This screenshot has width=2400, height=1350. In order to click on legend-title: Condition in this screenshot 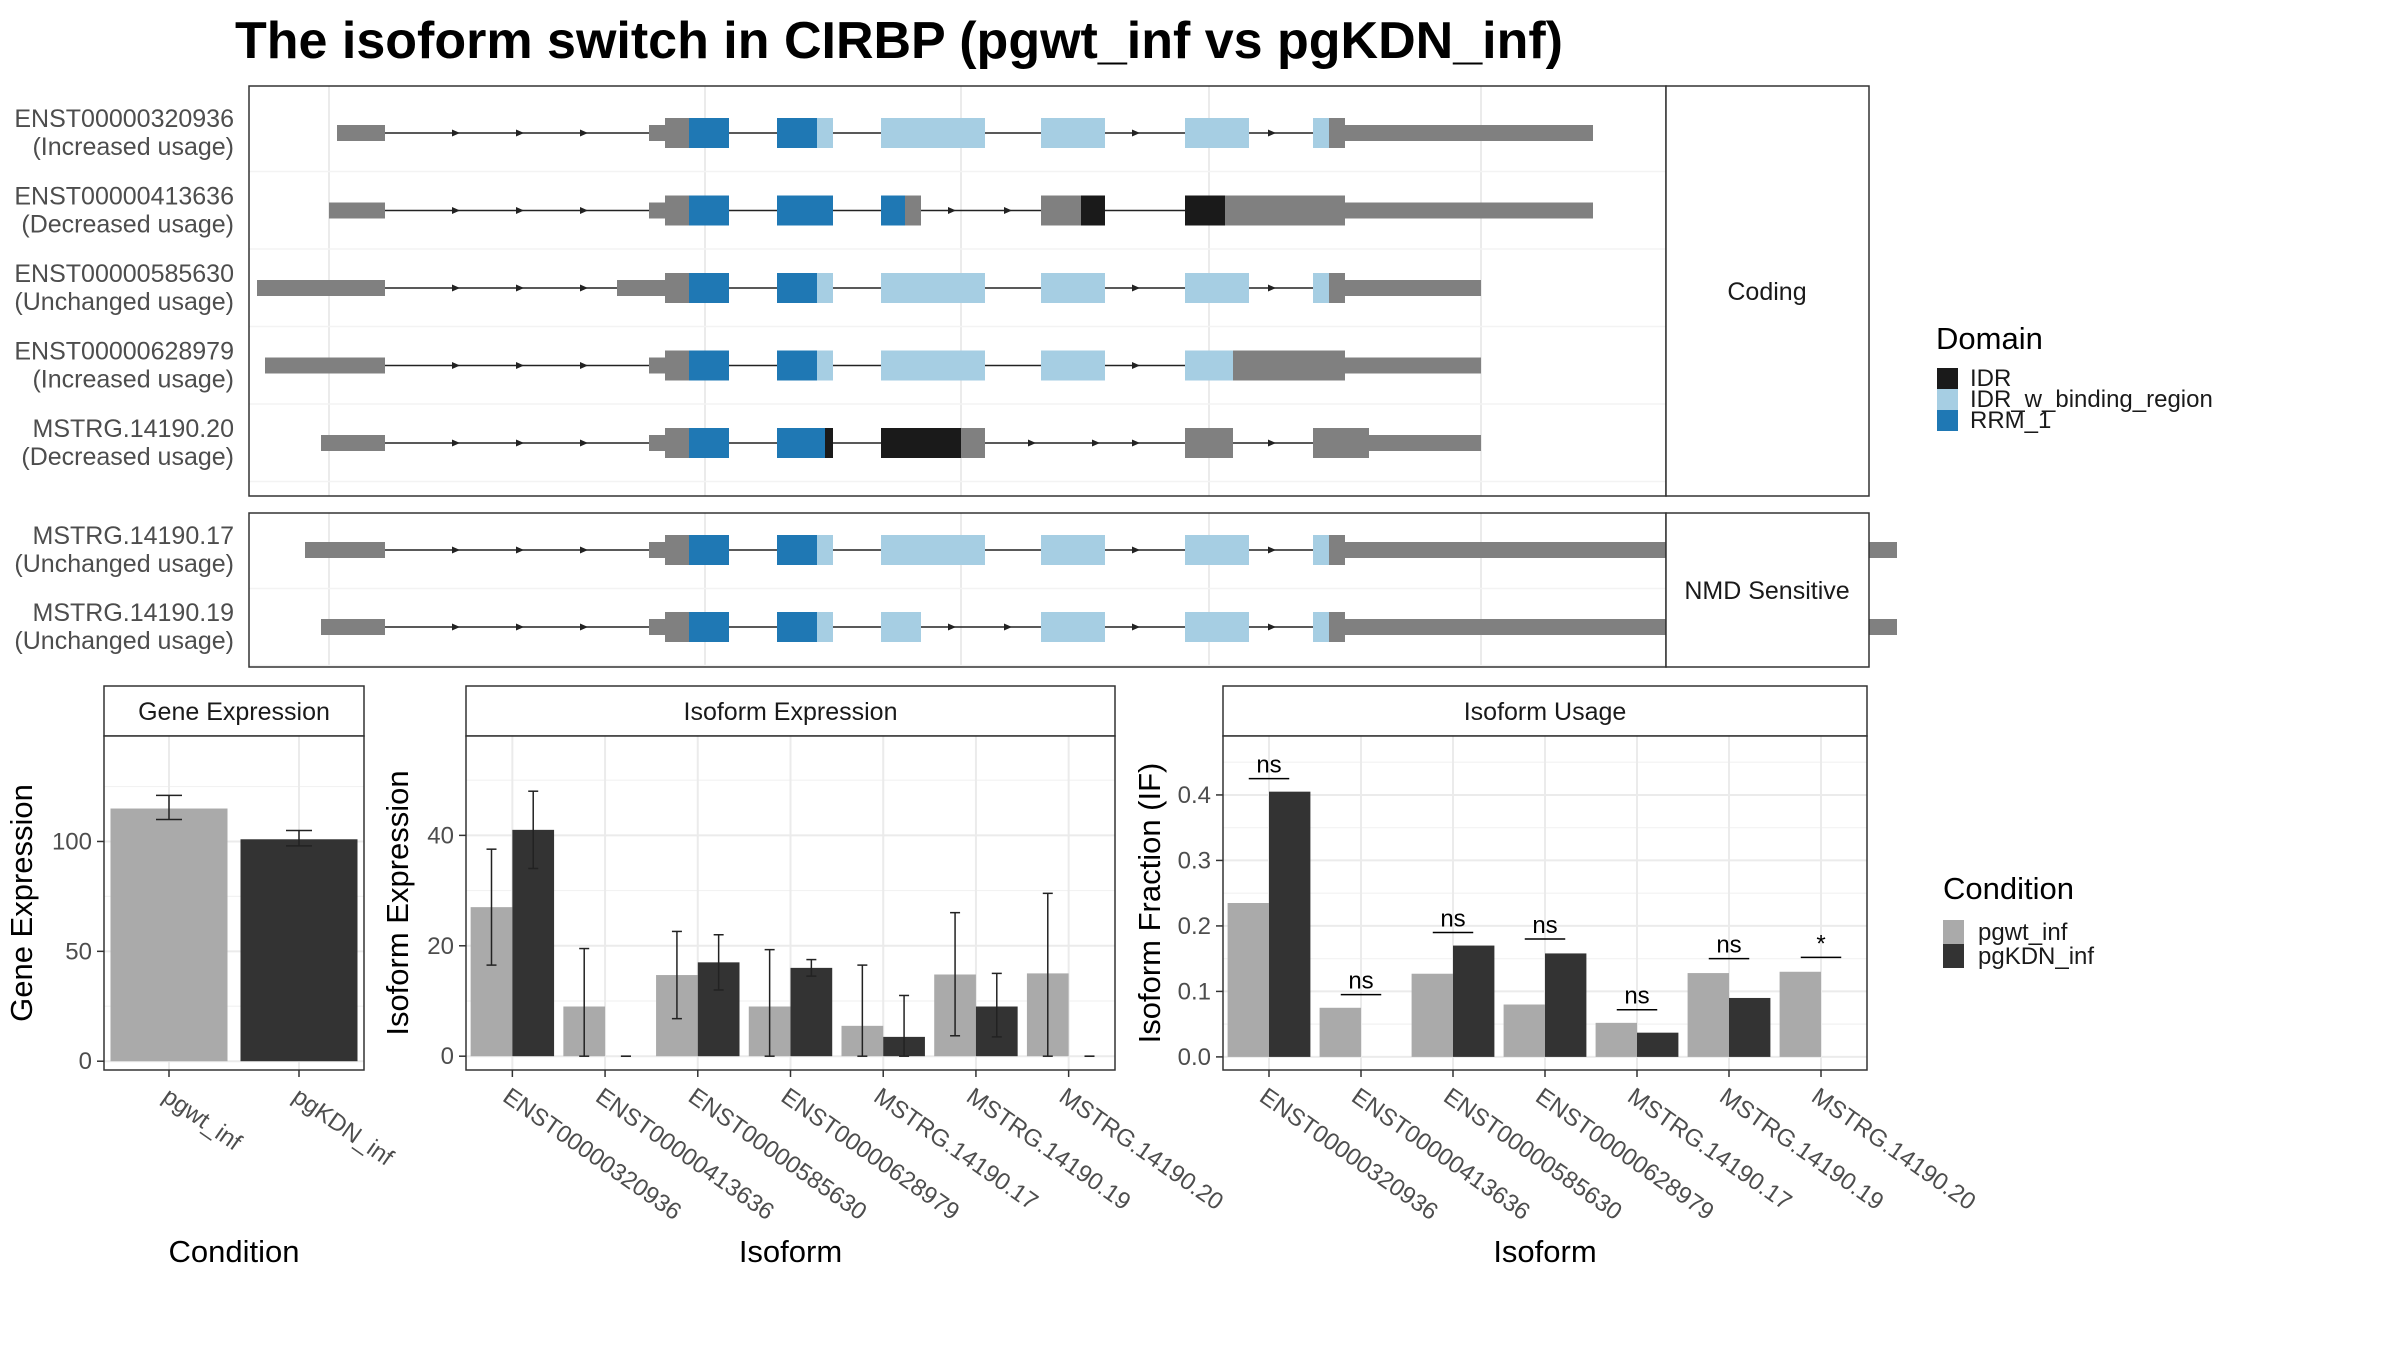, I will do `click(2008, 888)`.